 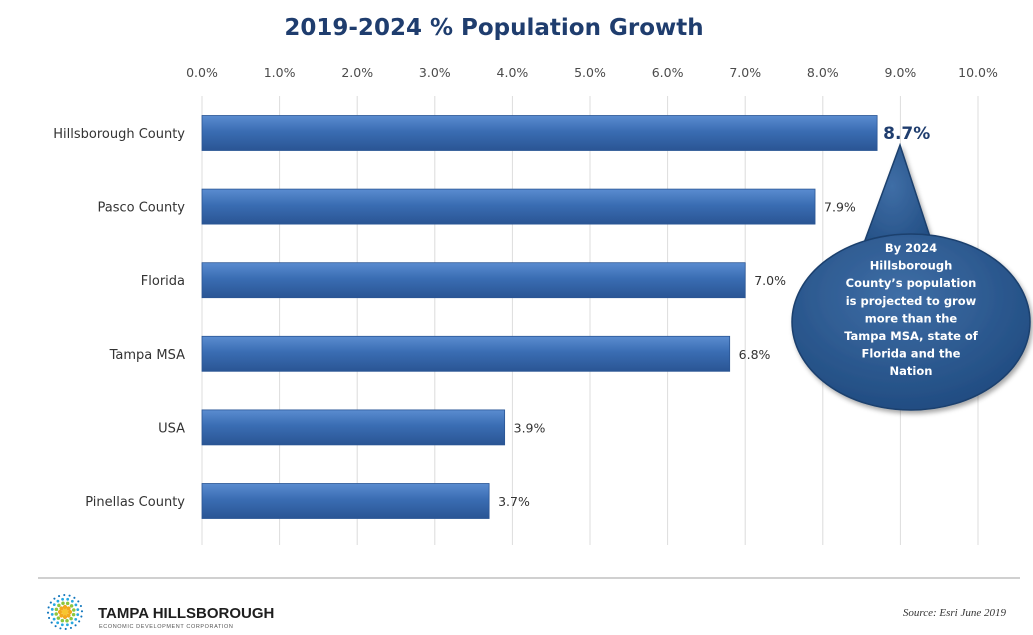 I want to click on callout-line: Florida and the, so click(x=911, y=354).